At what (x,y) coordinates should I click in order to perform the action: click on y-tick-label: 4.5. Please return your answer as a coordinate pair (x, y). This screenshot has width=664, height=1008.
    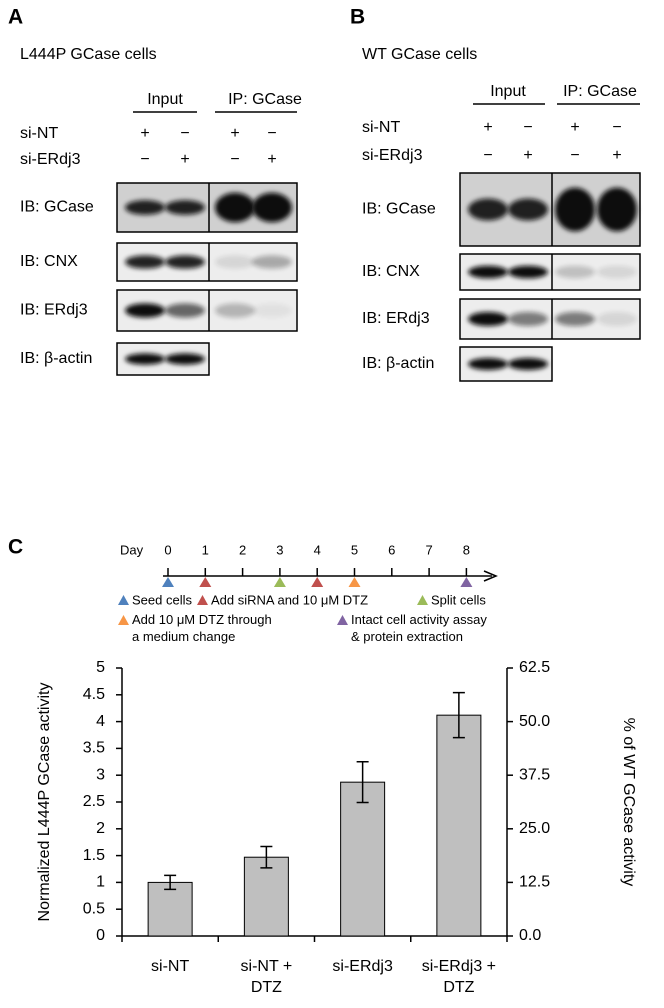
    Looking at the image, I should click on (94, 694).